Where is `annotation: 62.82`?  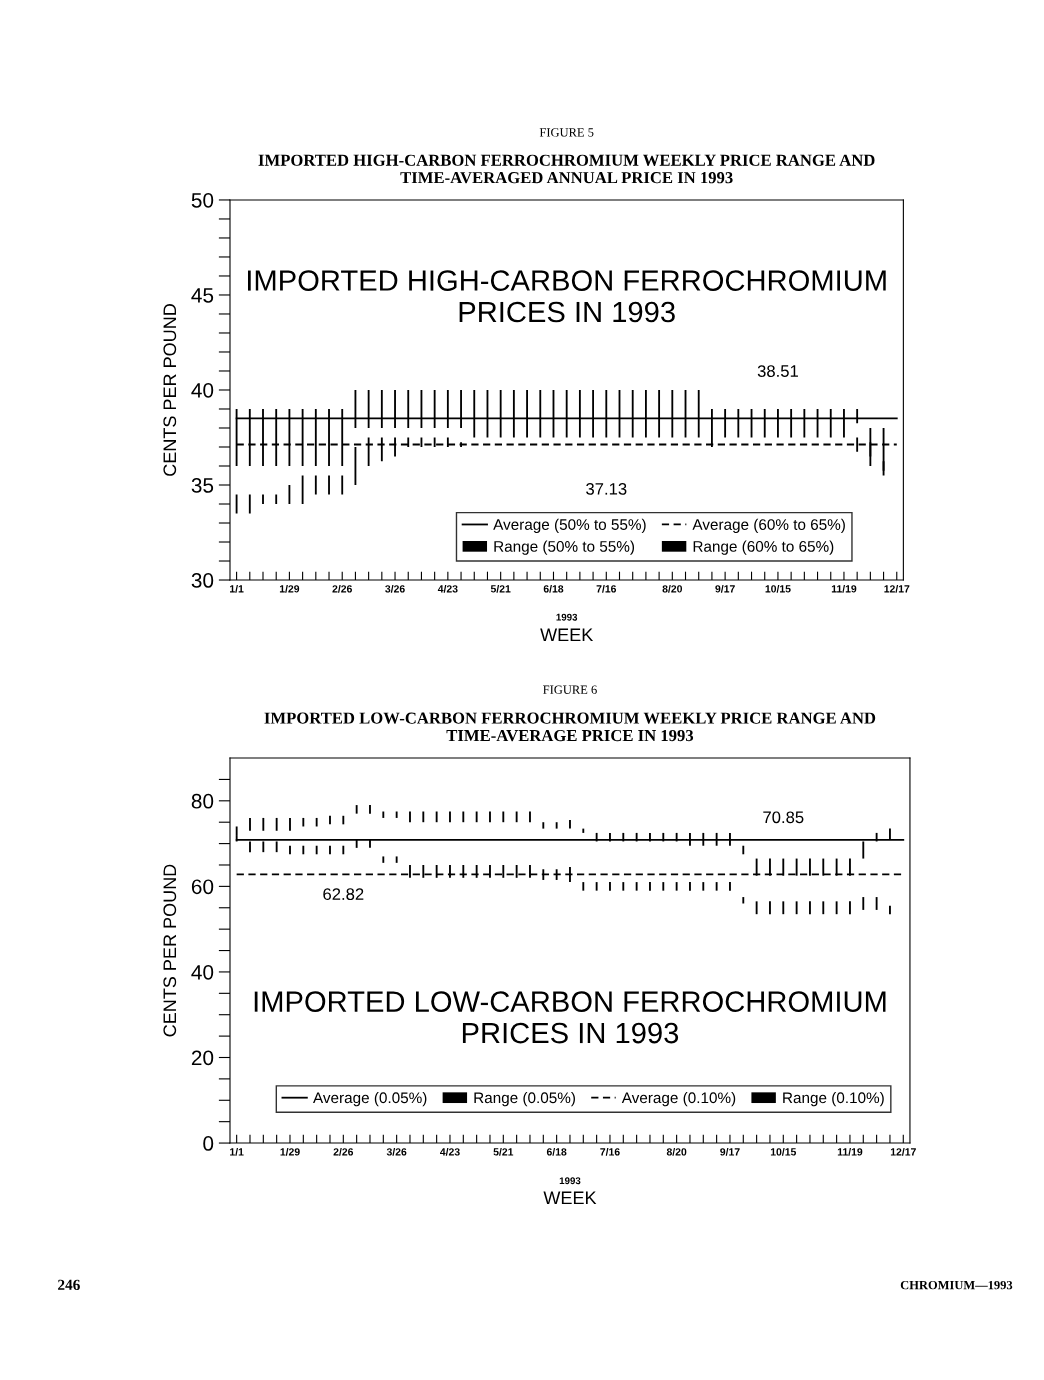
annotation: 62.82 is located at coordinates (343, 894).